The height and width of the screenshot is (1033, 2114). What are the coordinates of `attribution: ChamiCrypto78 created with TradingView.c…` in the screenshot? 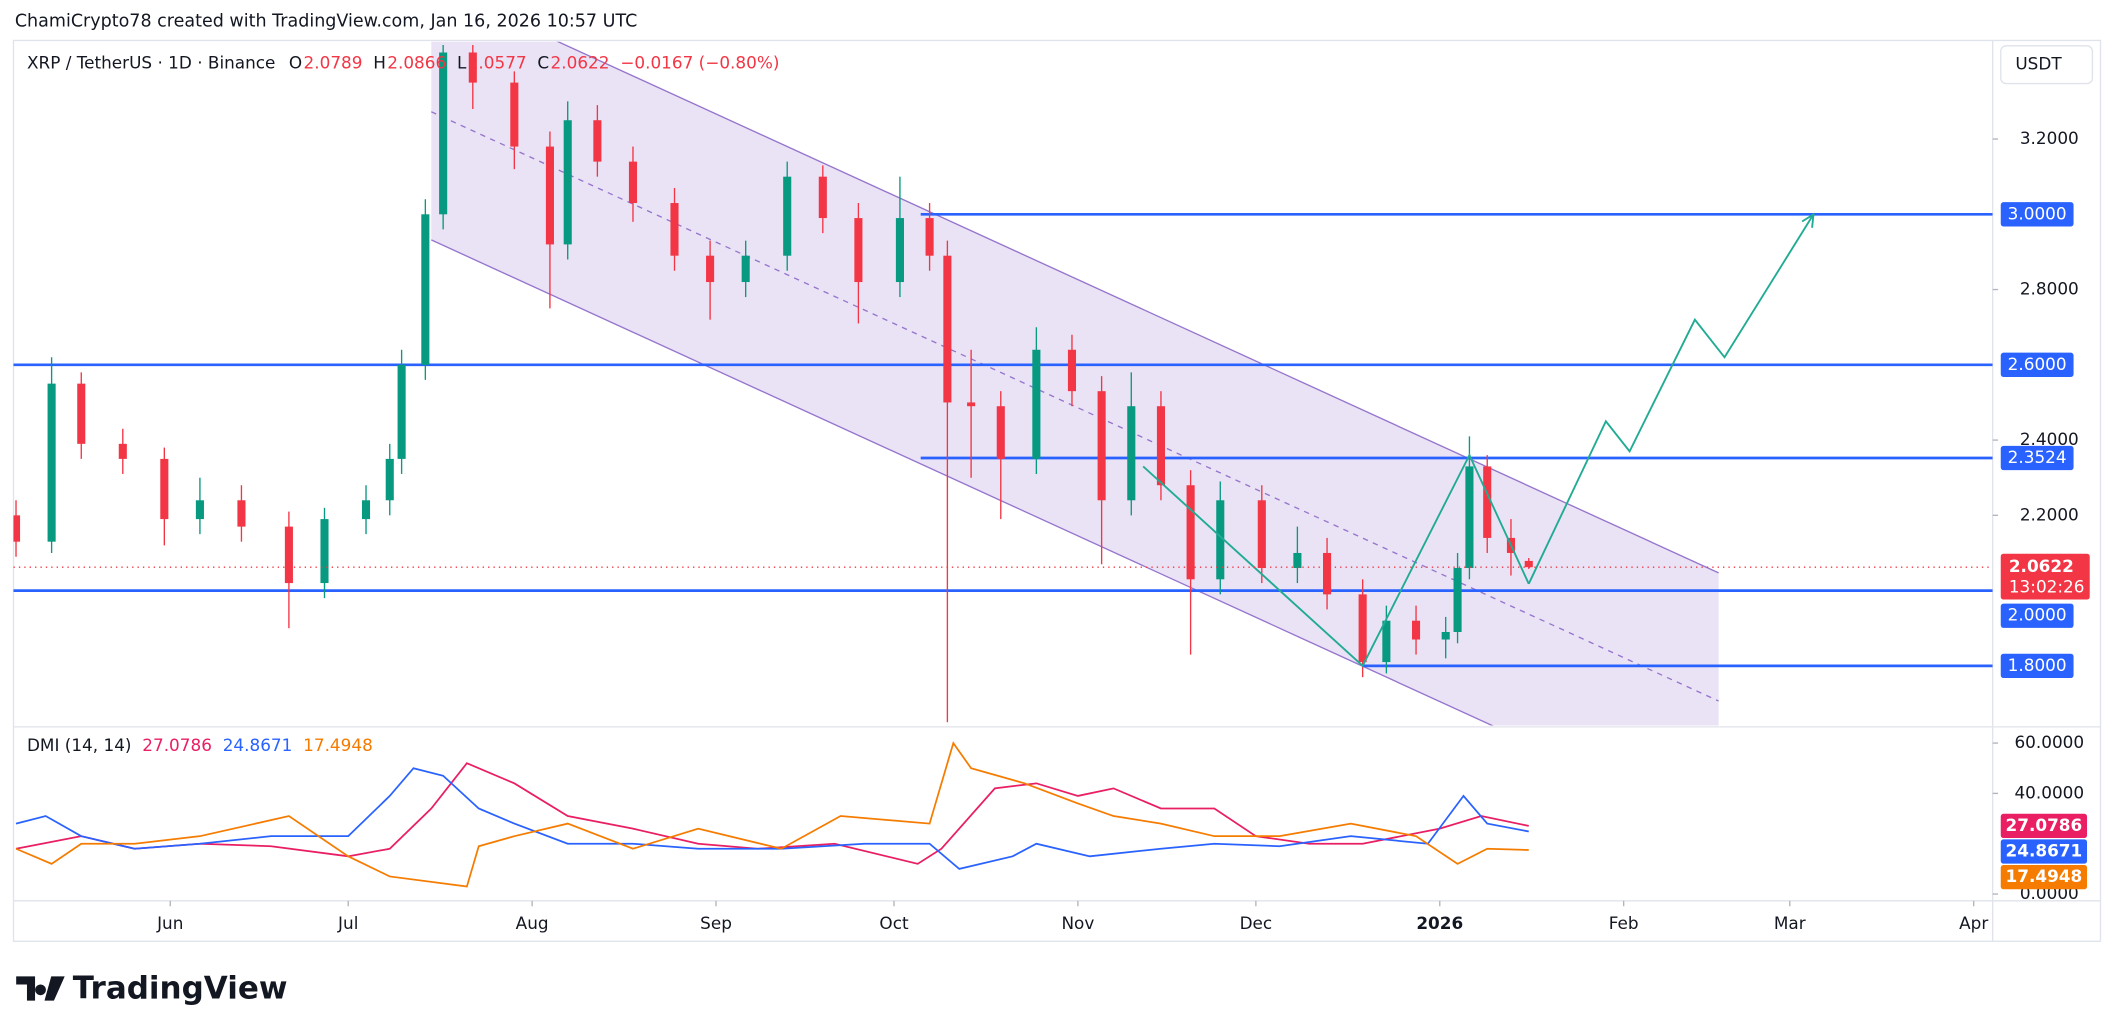 It's located at (326, 22).